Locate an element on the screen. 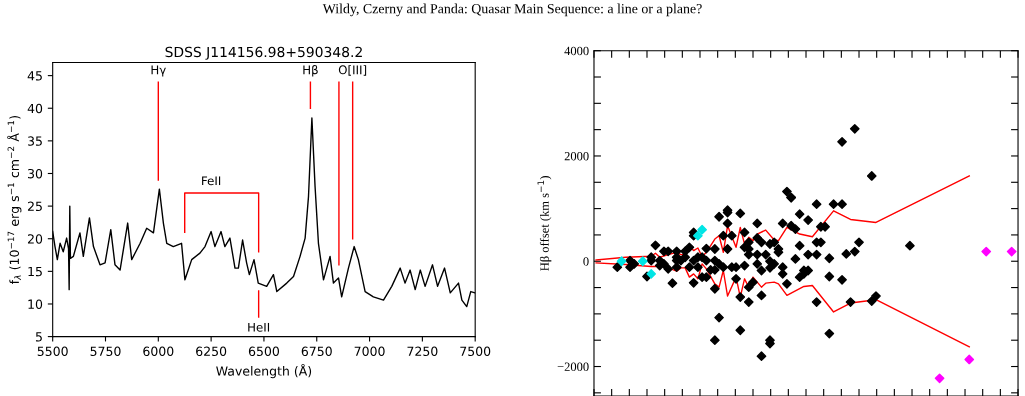  y-tick-label: −2000 is located at coordinates (573, 366).